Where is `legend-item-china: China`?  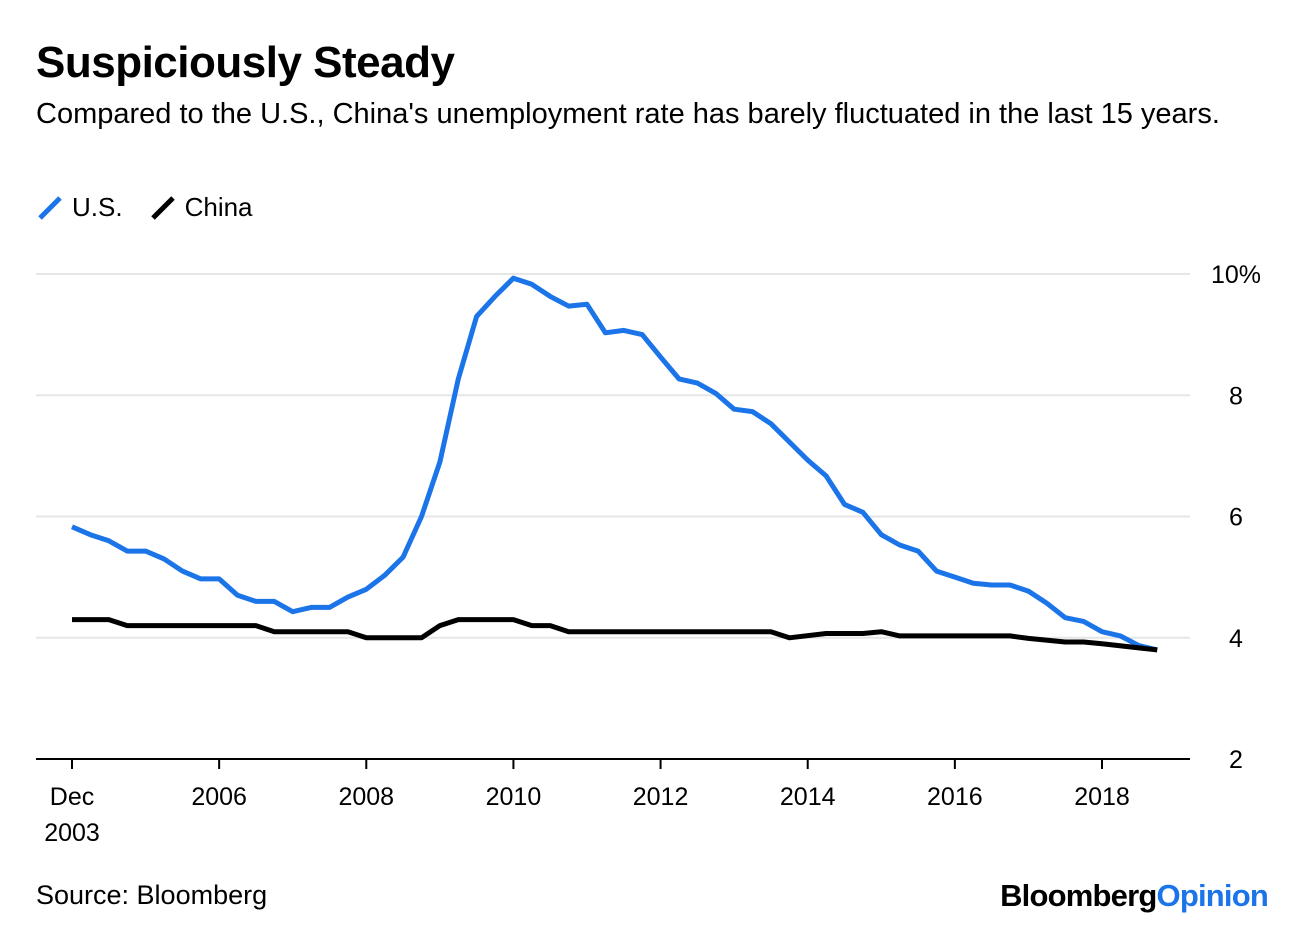
legend-item-china: China is located at coordinates (201, 207).